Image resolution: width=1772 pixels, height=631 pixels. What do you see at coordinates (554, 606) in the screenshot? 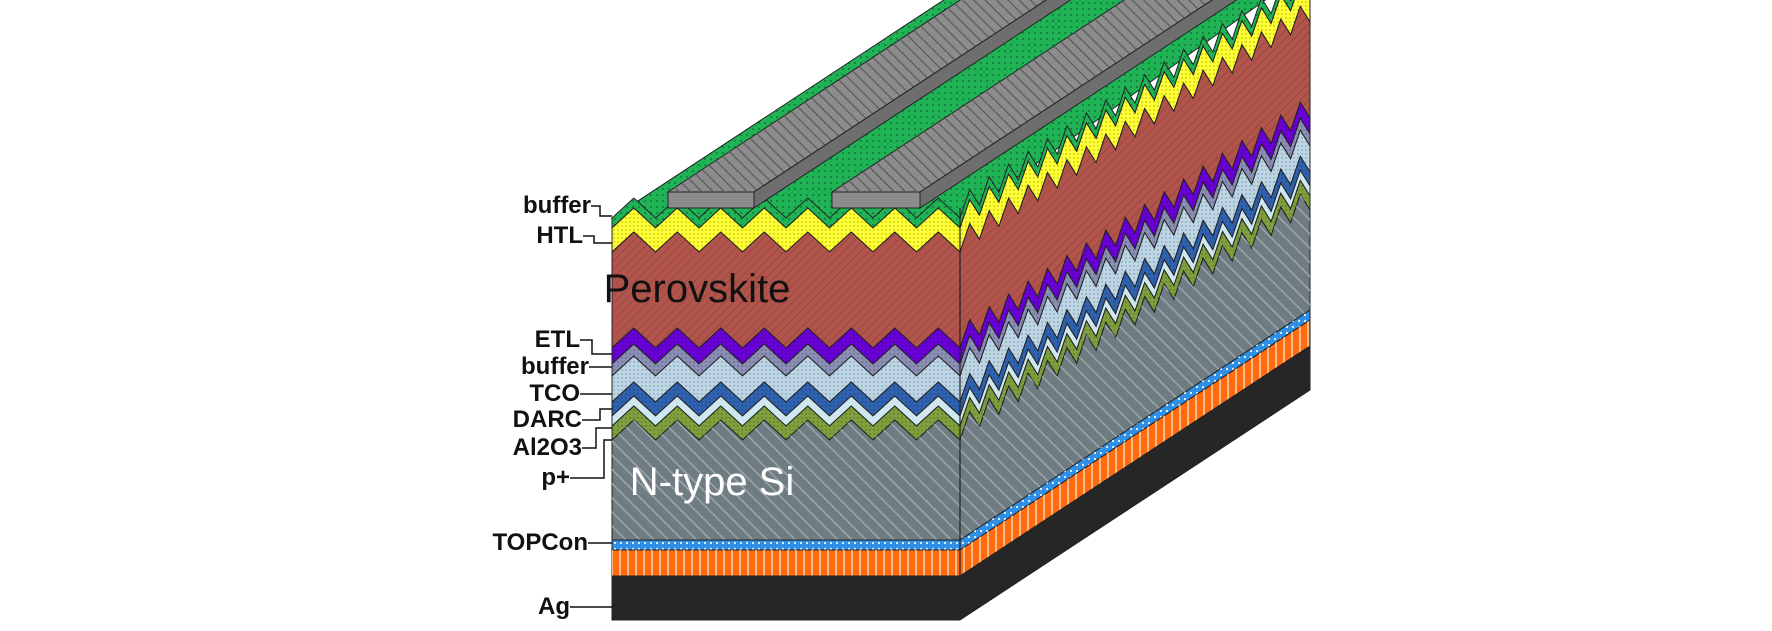
I see `label-ag: Ag` at bounding box center [554, 606].